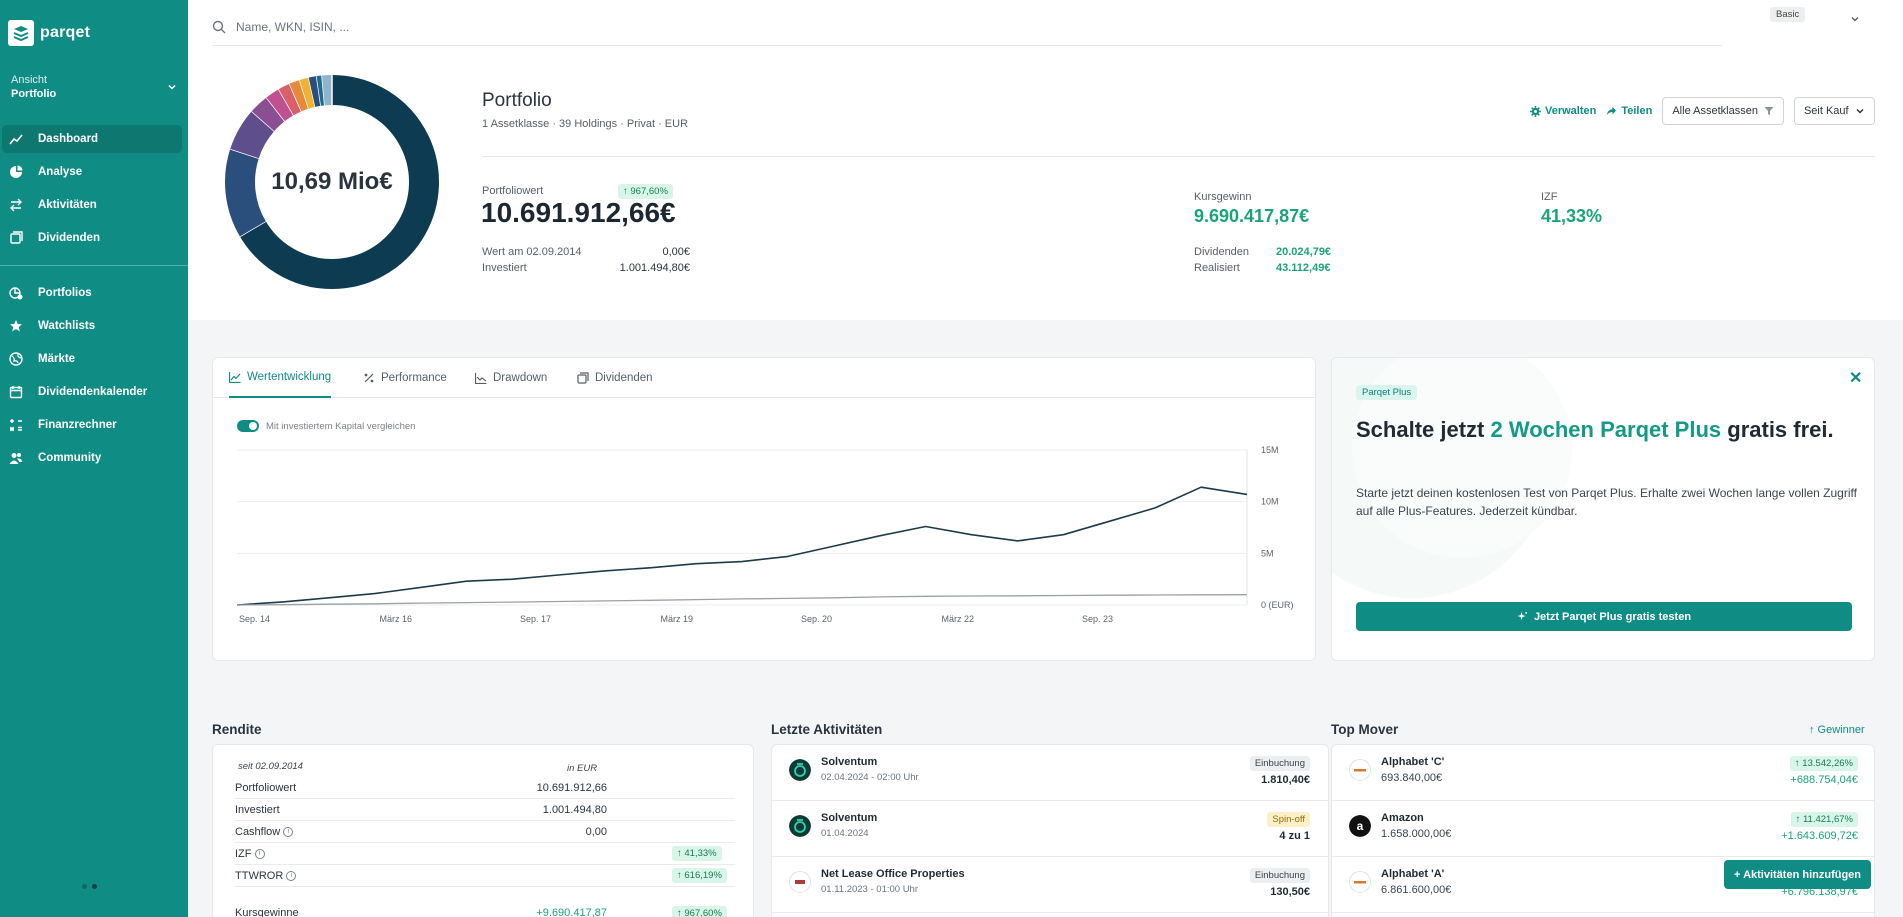  What do you see at coordinates (92, 205) in the screenshot?
I see `sidebar-item-aktivitaeten: Aktivitäten` at bounding box center [92, 205].